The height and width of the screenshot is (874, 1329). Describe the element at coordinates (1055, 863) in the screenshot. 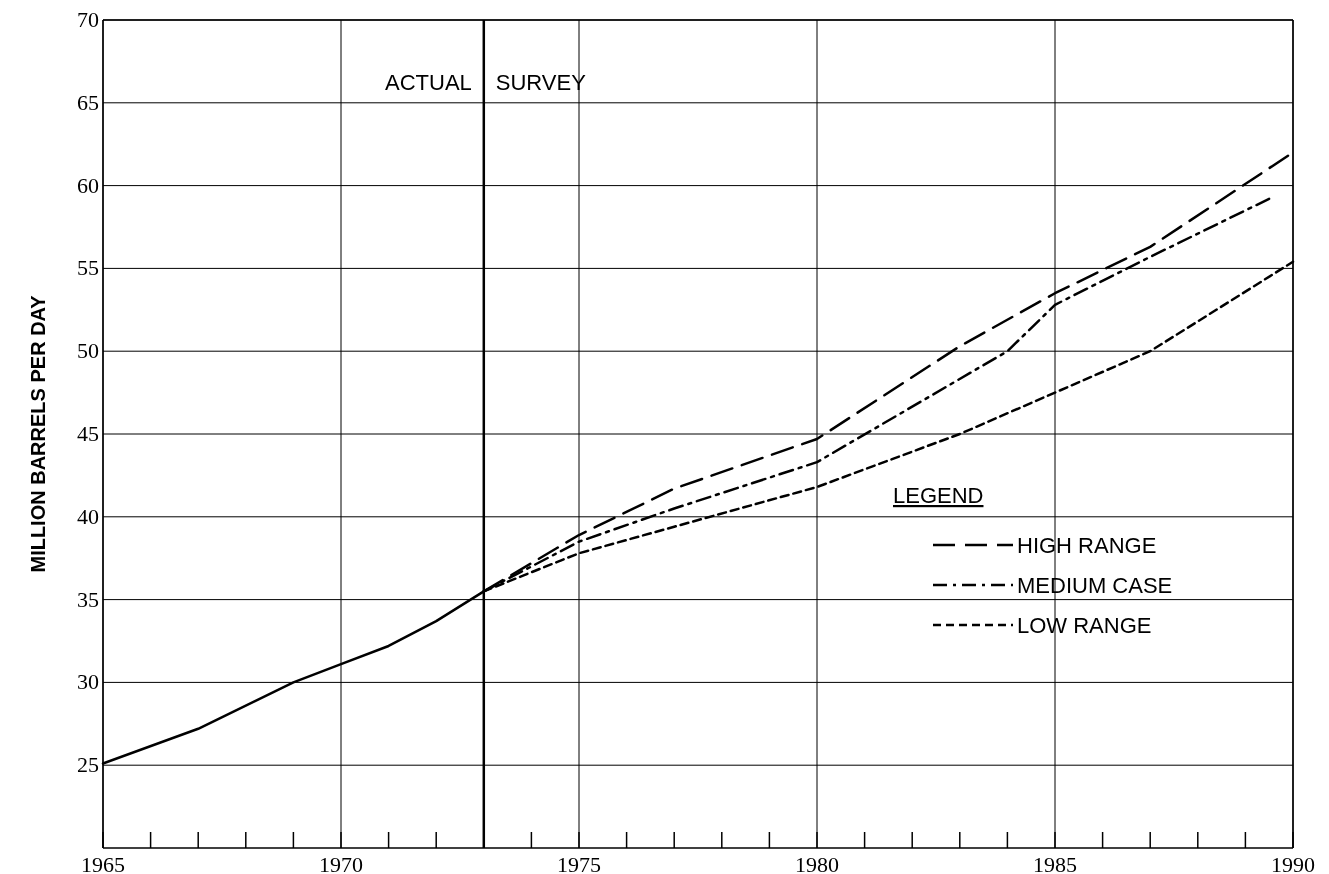

I see `x-tick-label: 1985` at that location.